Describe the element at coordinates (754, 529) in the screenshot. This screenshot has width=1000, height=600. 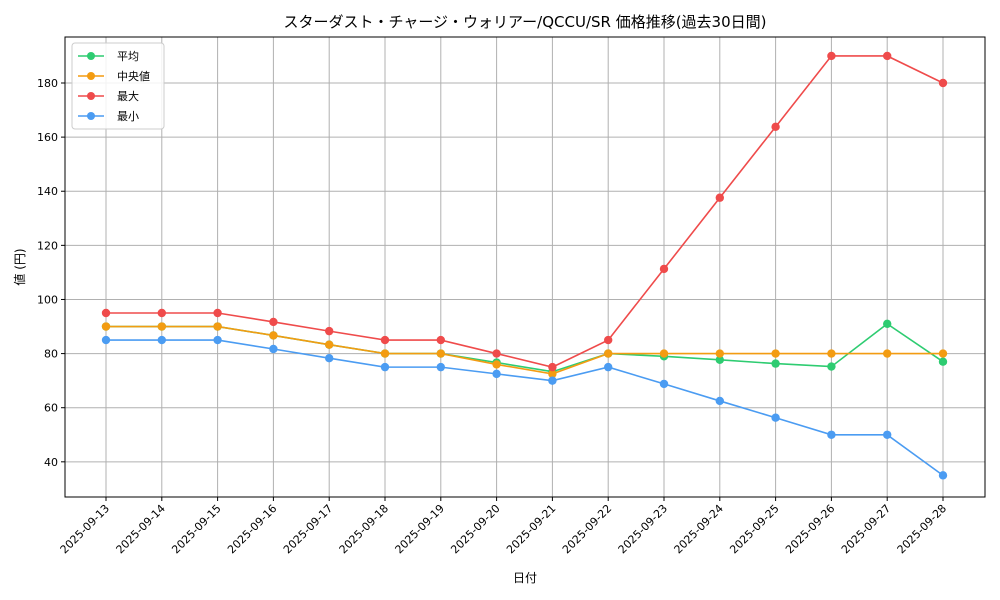
I see `x-tick-label: 2025-09-25` at that location.